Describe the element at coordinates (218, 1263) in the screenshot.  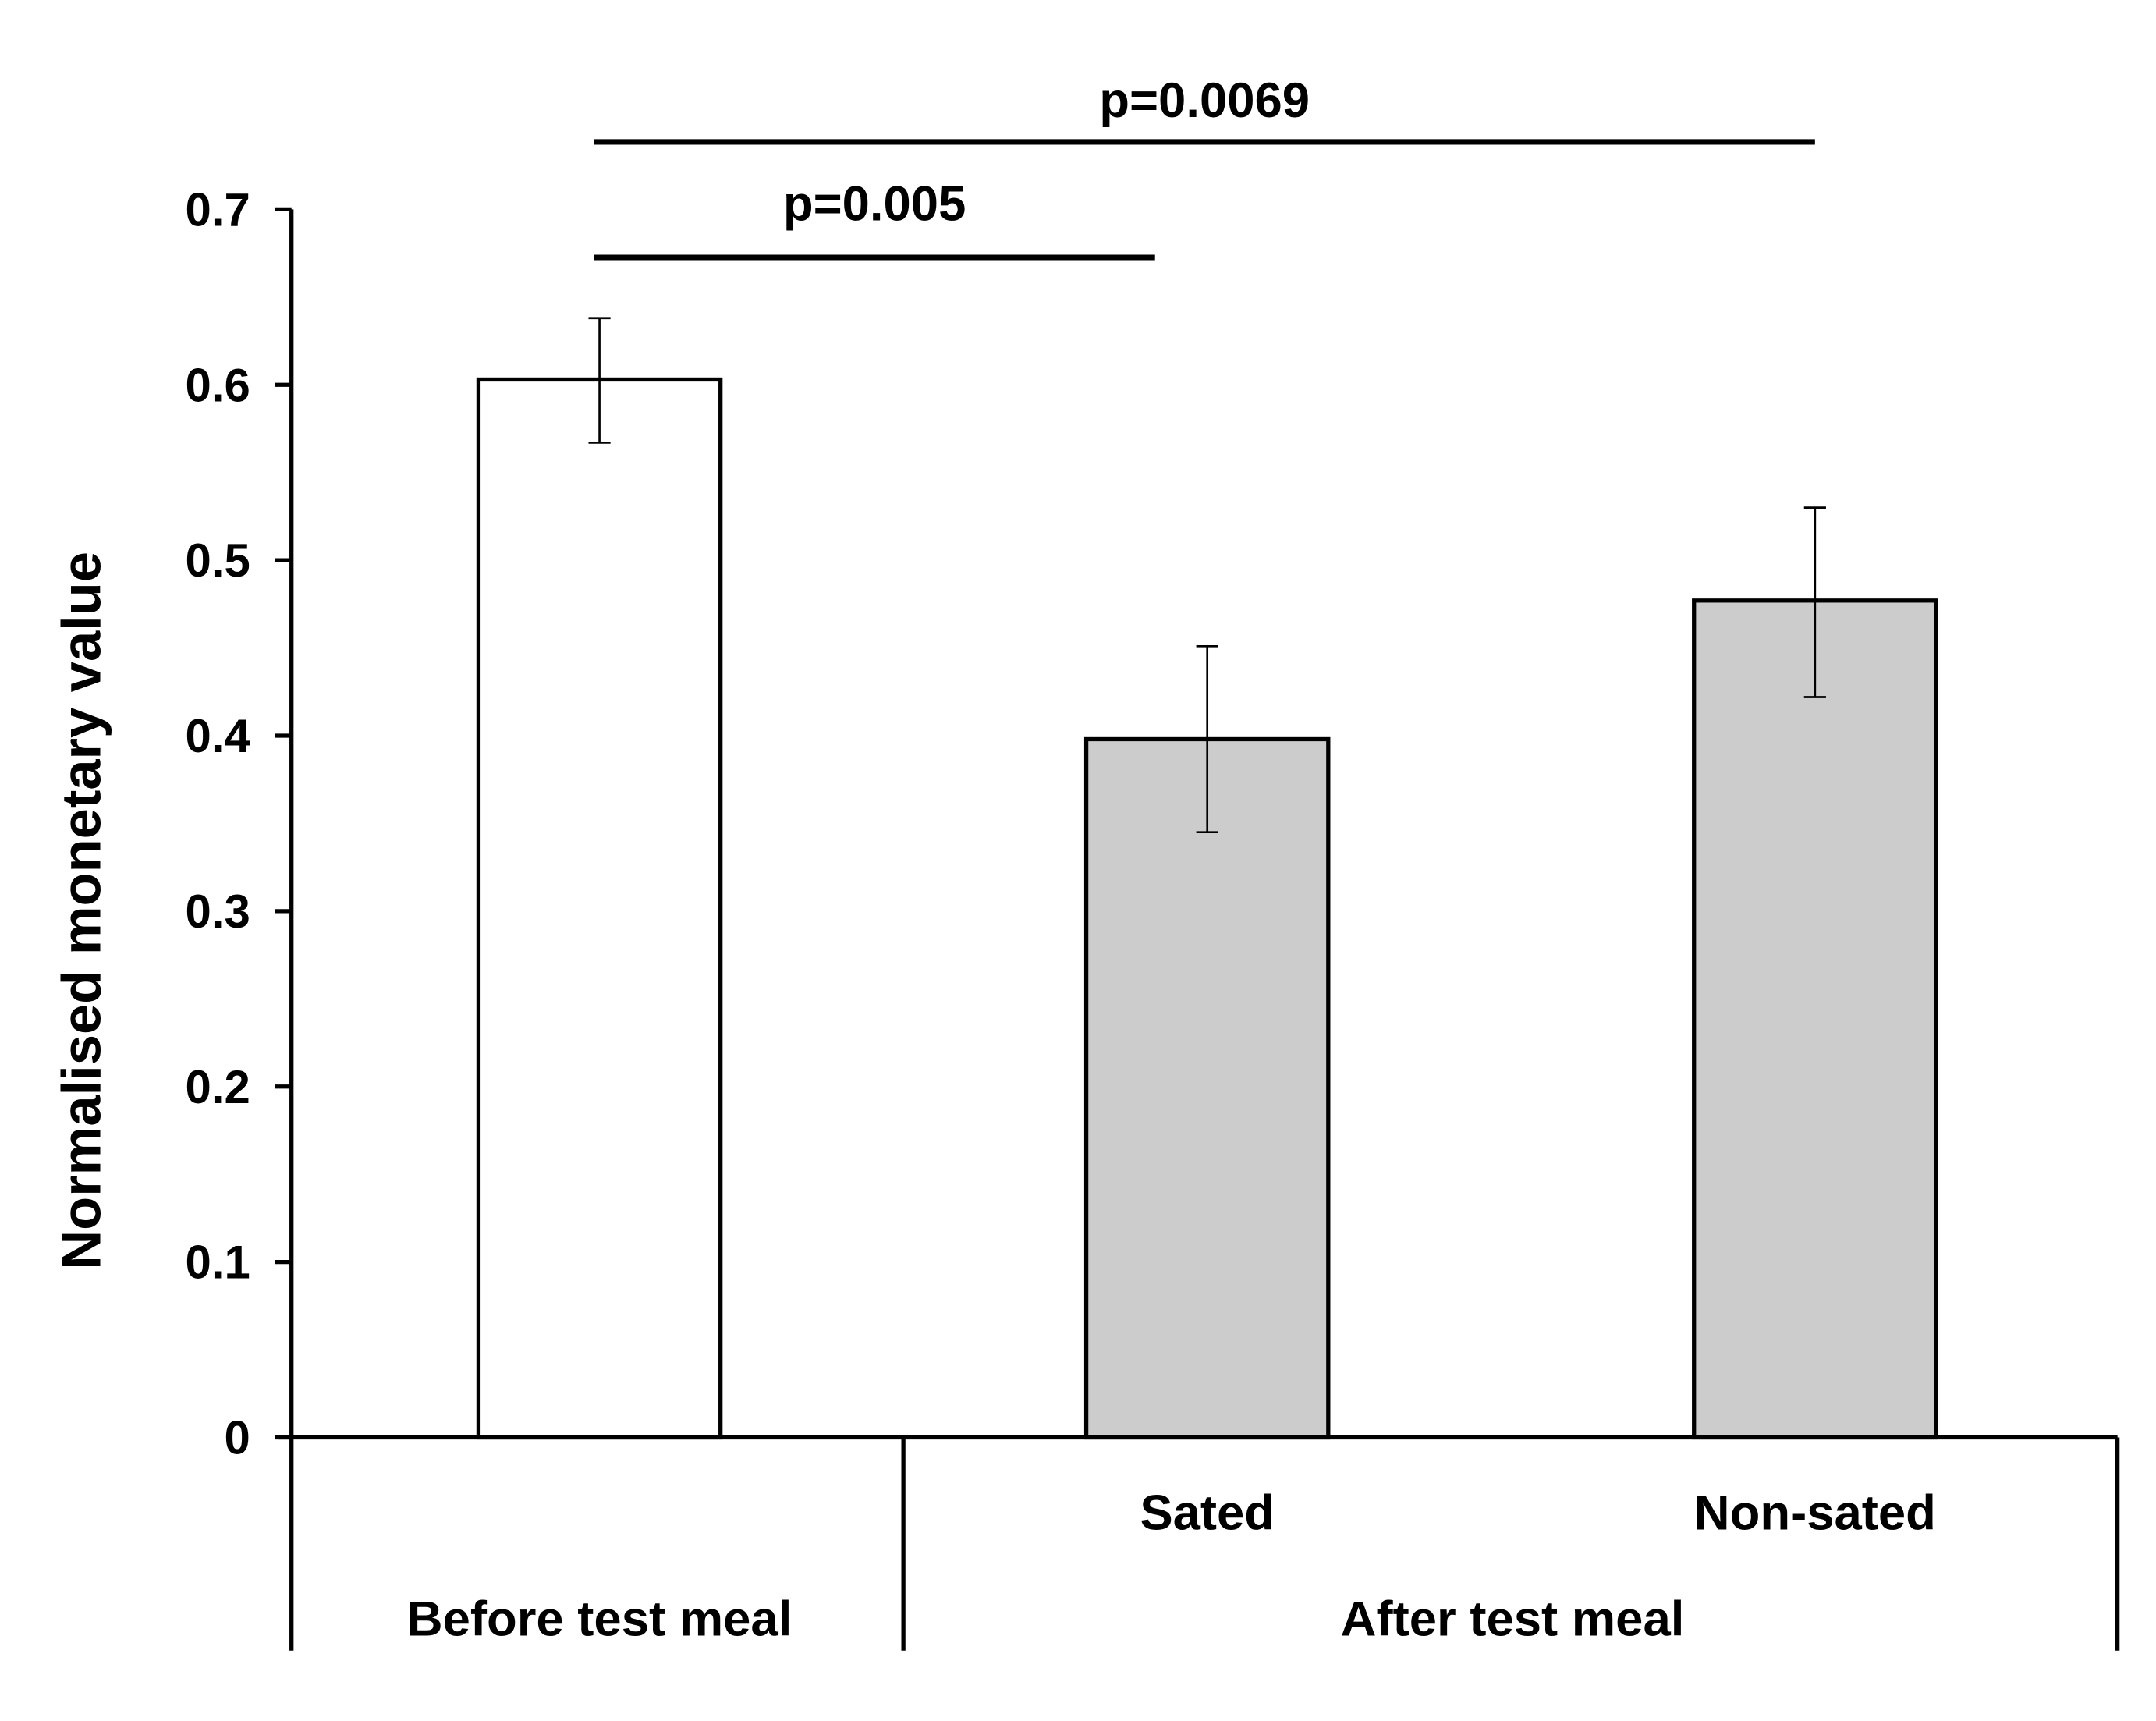
I see `y-tick-label: 0.1` at that location.